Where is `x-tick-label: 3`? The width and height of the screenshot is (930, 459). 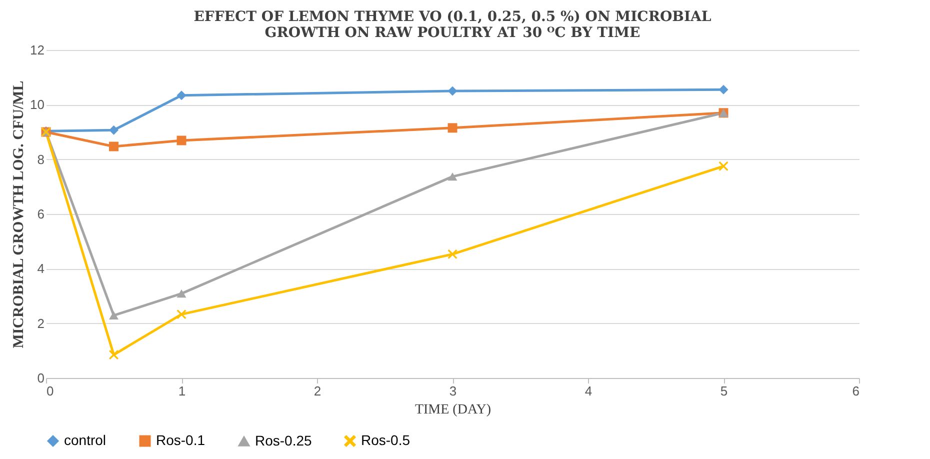 x-tick-label: 3 is located at coordinates (453, 391).